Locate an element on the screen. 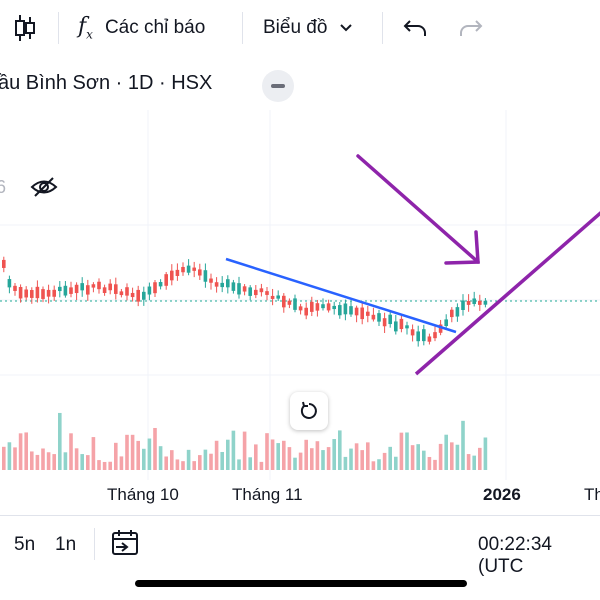 The height and width of the screenshot is (600, 600). indicators-button: fx Các chỉ báo is located at coordinates (141, 28).